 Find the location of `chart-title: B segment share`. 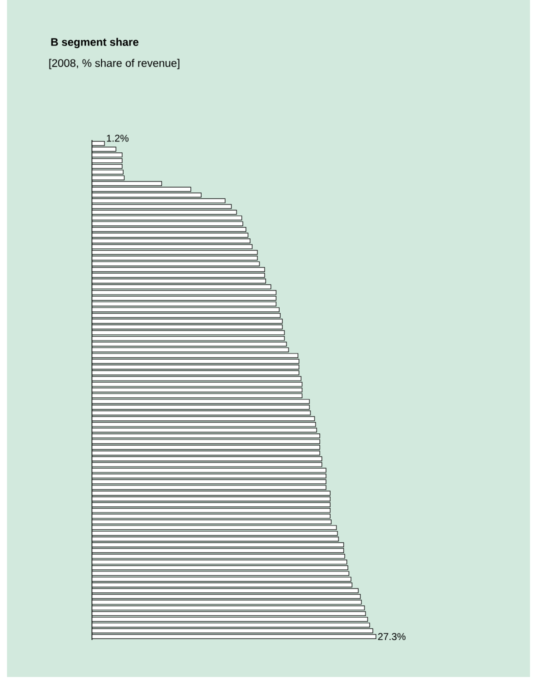

chart-title: B segment share is located at coordinates (94, 43).